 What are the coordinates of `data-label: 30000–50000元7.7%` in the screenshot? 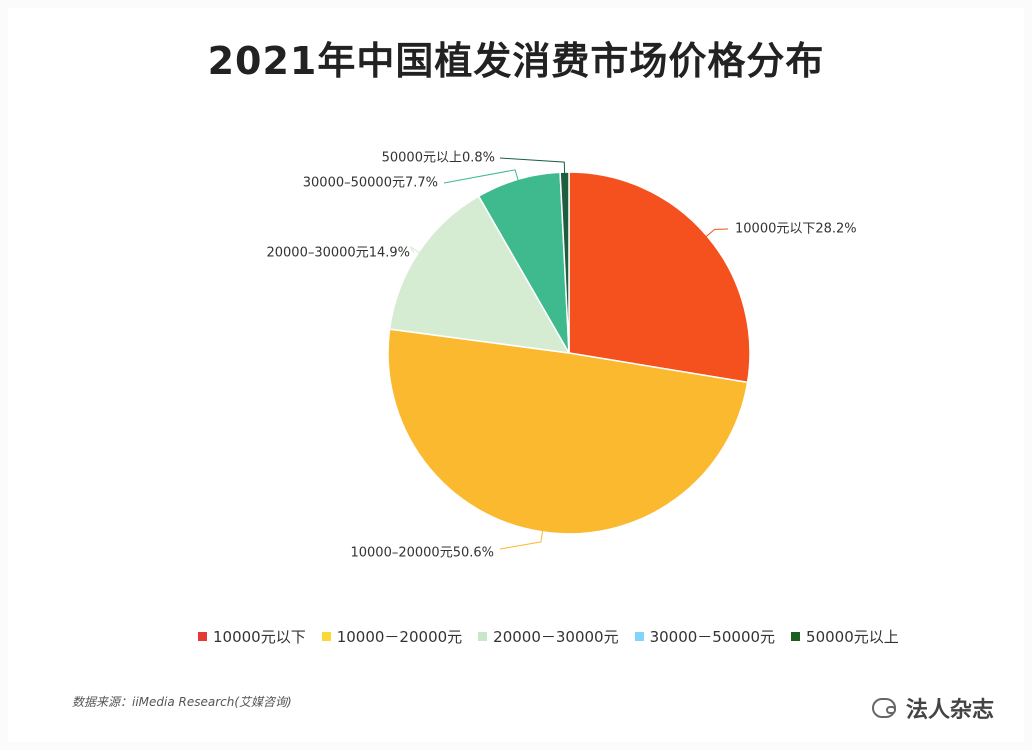 It's located at (370, 183).